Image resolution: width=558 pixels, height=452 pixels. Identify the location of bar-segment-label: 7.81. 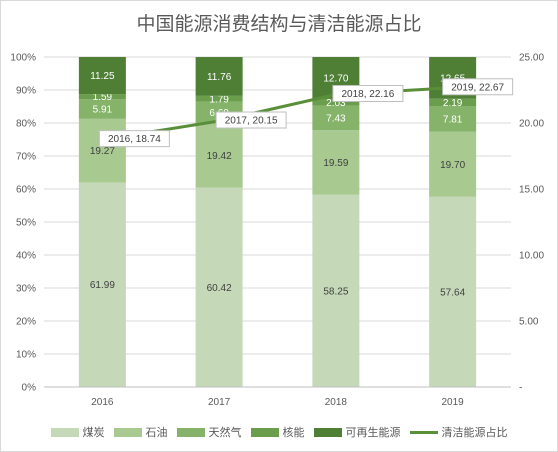
(453, 119).